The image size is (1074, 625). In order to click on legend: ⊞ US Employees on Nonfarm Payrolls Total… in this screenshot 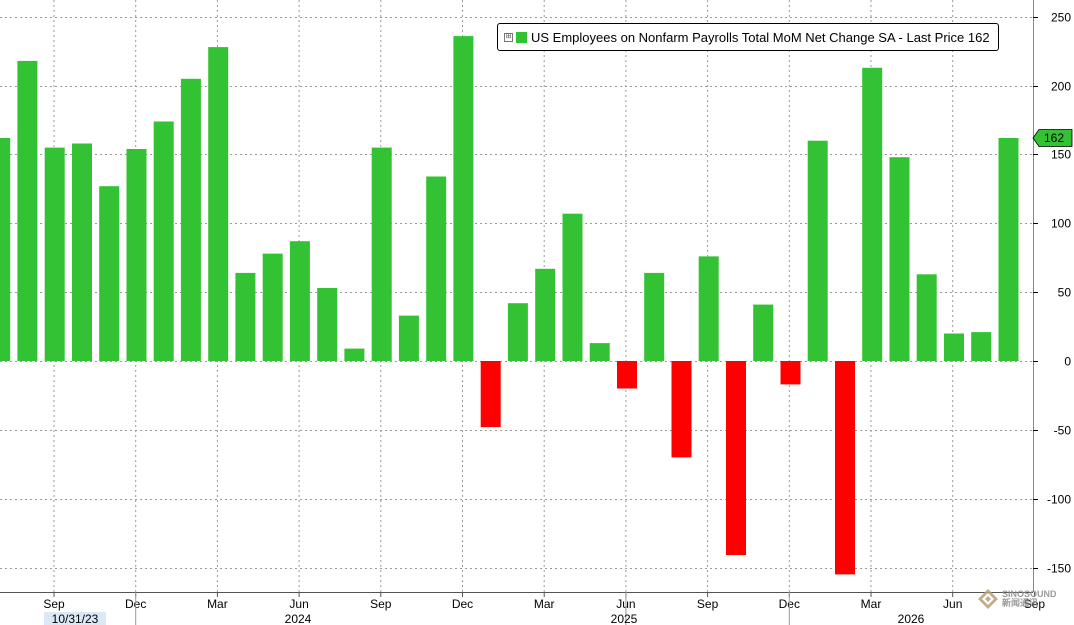, I will do `click(748, 37)`.